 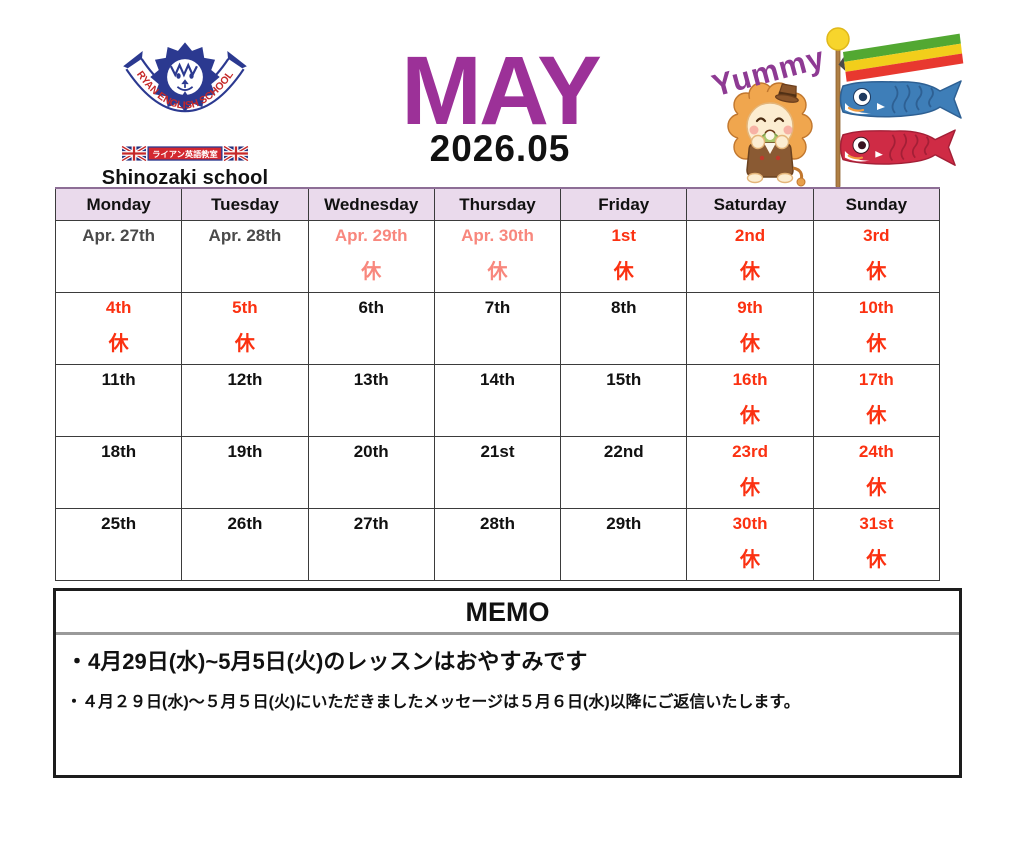 What do you see at coordinates (185, 153) in the screenshot?
I see `japanese-banner: ライアン英語教室` at bounding box center [185, 153].